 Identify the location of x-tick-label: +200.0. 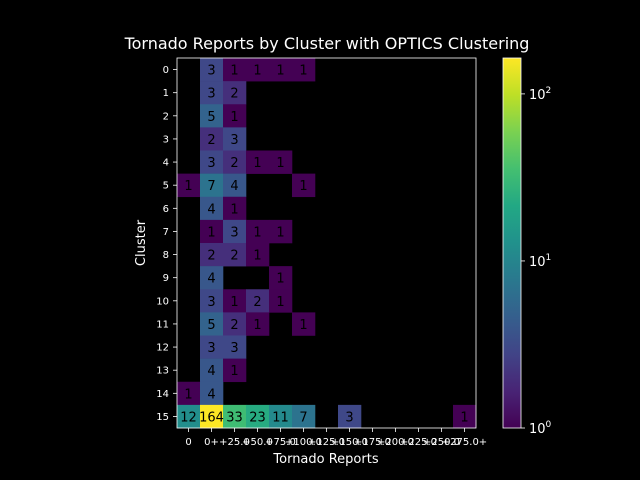
(395, 442).